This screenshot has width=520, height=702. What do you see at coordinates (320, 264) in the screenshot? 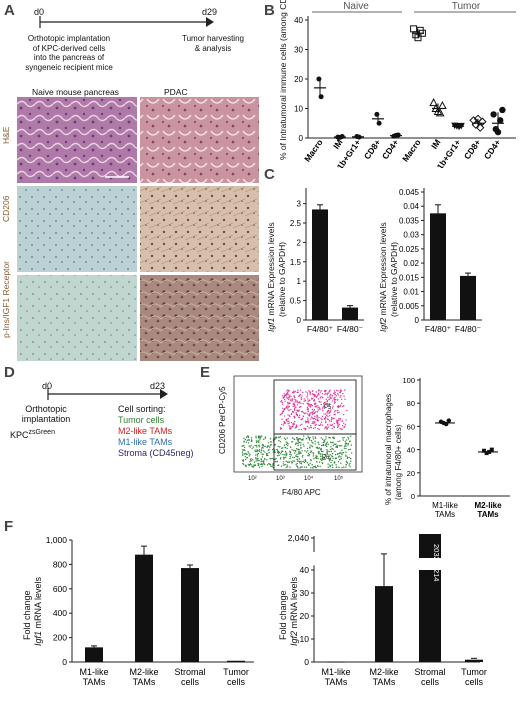
I see `c-left-bar` at bounding box center [320, 264].